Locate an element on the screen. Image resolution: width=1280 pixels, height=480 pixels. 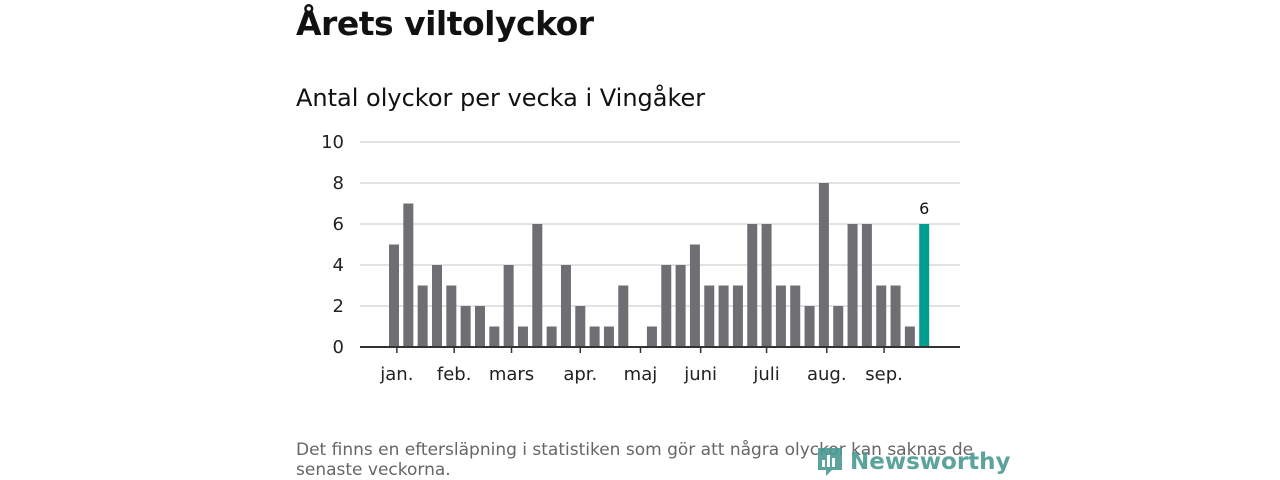
x-tick-label: juli is located at coordinates (765, 374).